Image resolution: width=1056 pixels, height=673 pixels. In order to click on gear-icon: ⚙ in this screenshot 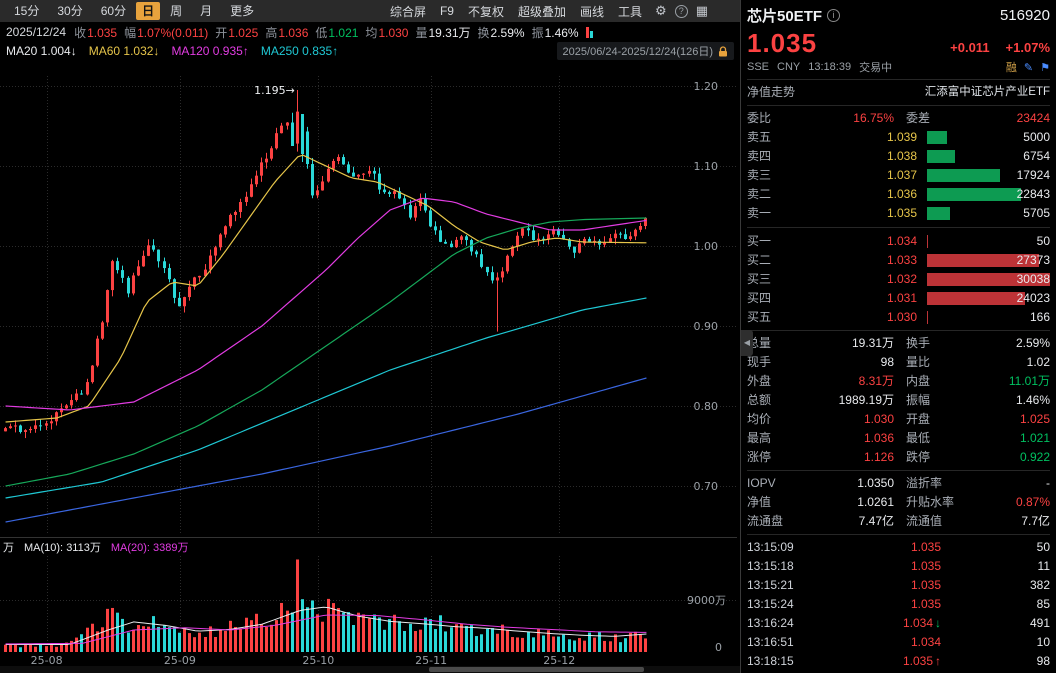, I will do `click(661, 10)`.